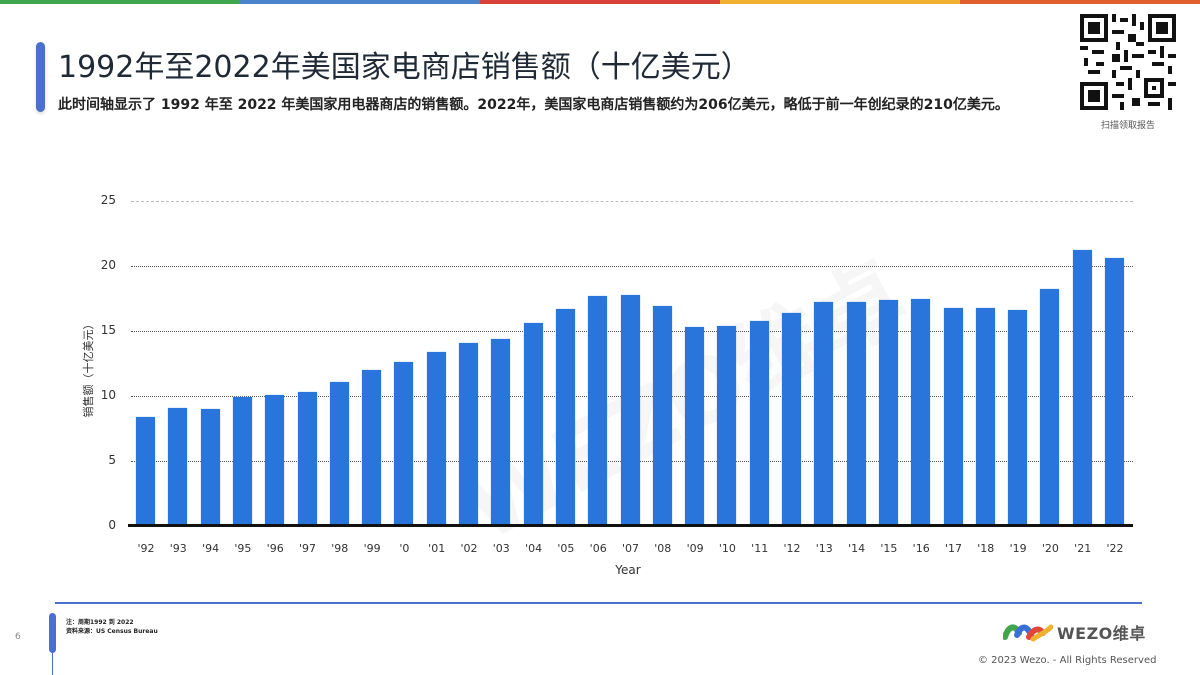 Image resolution: width=1200 pixels, height=675 pixels. Describe the element at coordinates (630, 525) in the screenshot. I see `x-axis-line` at that location.